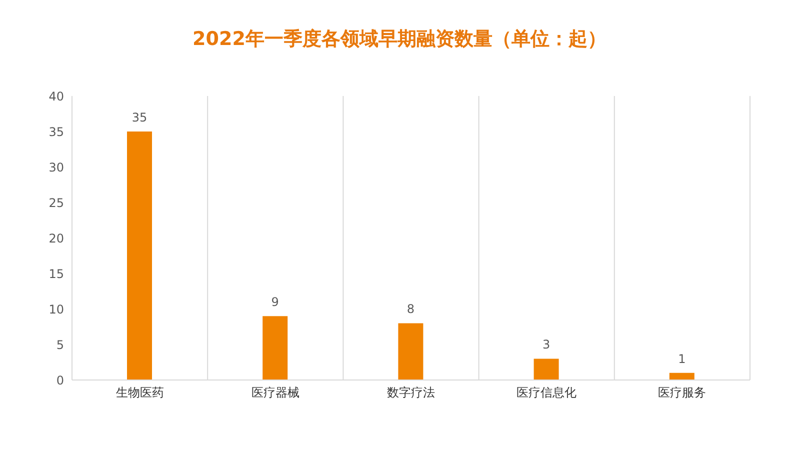  Describe the element at coordinates (56, 273) in the screenshot. I see `y-tick-label: 15` at that location.